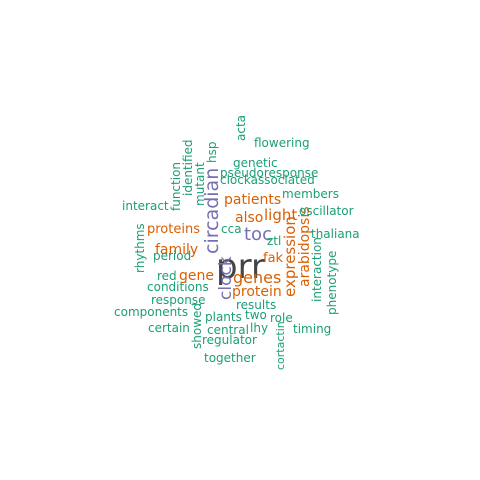  I want to click on word-family: family, so click(177, 250).